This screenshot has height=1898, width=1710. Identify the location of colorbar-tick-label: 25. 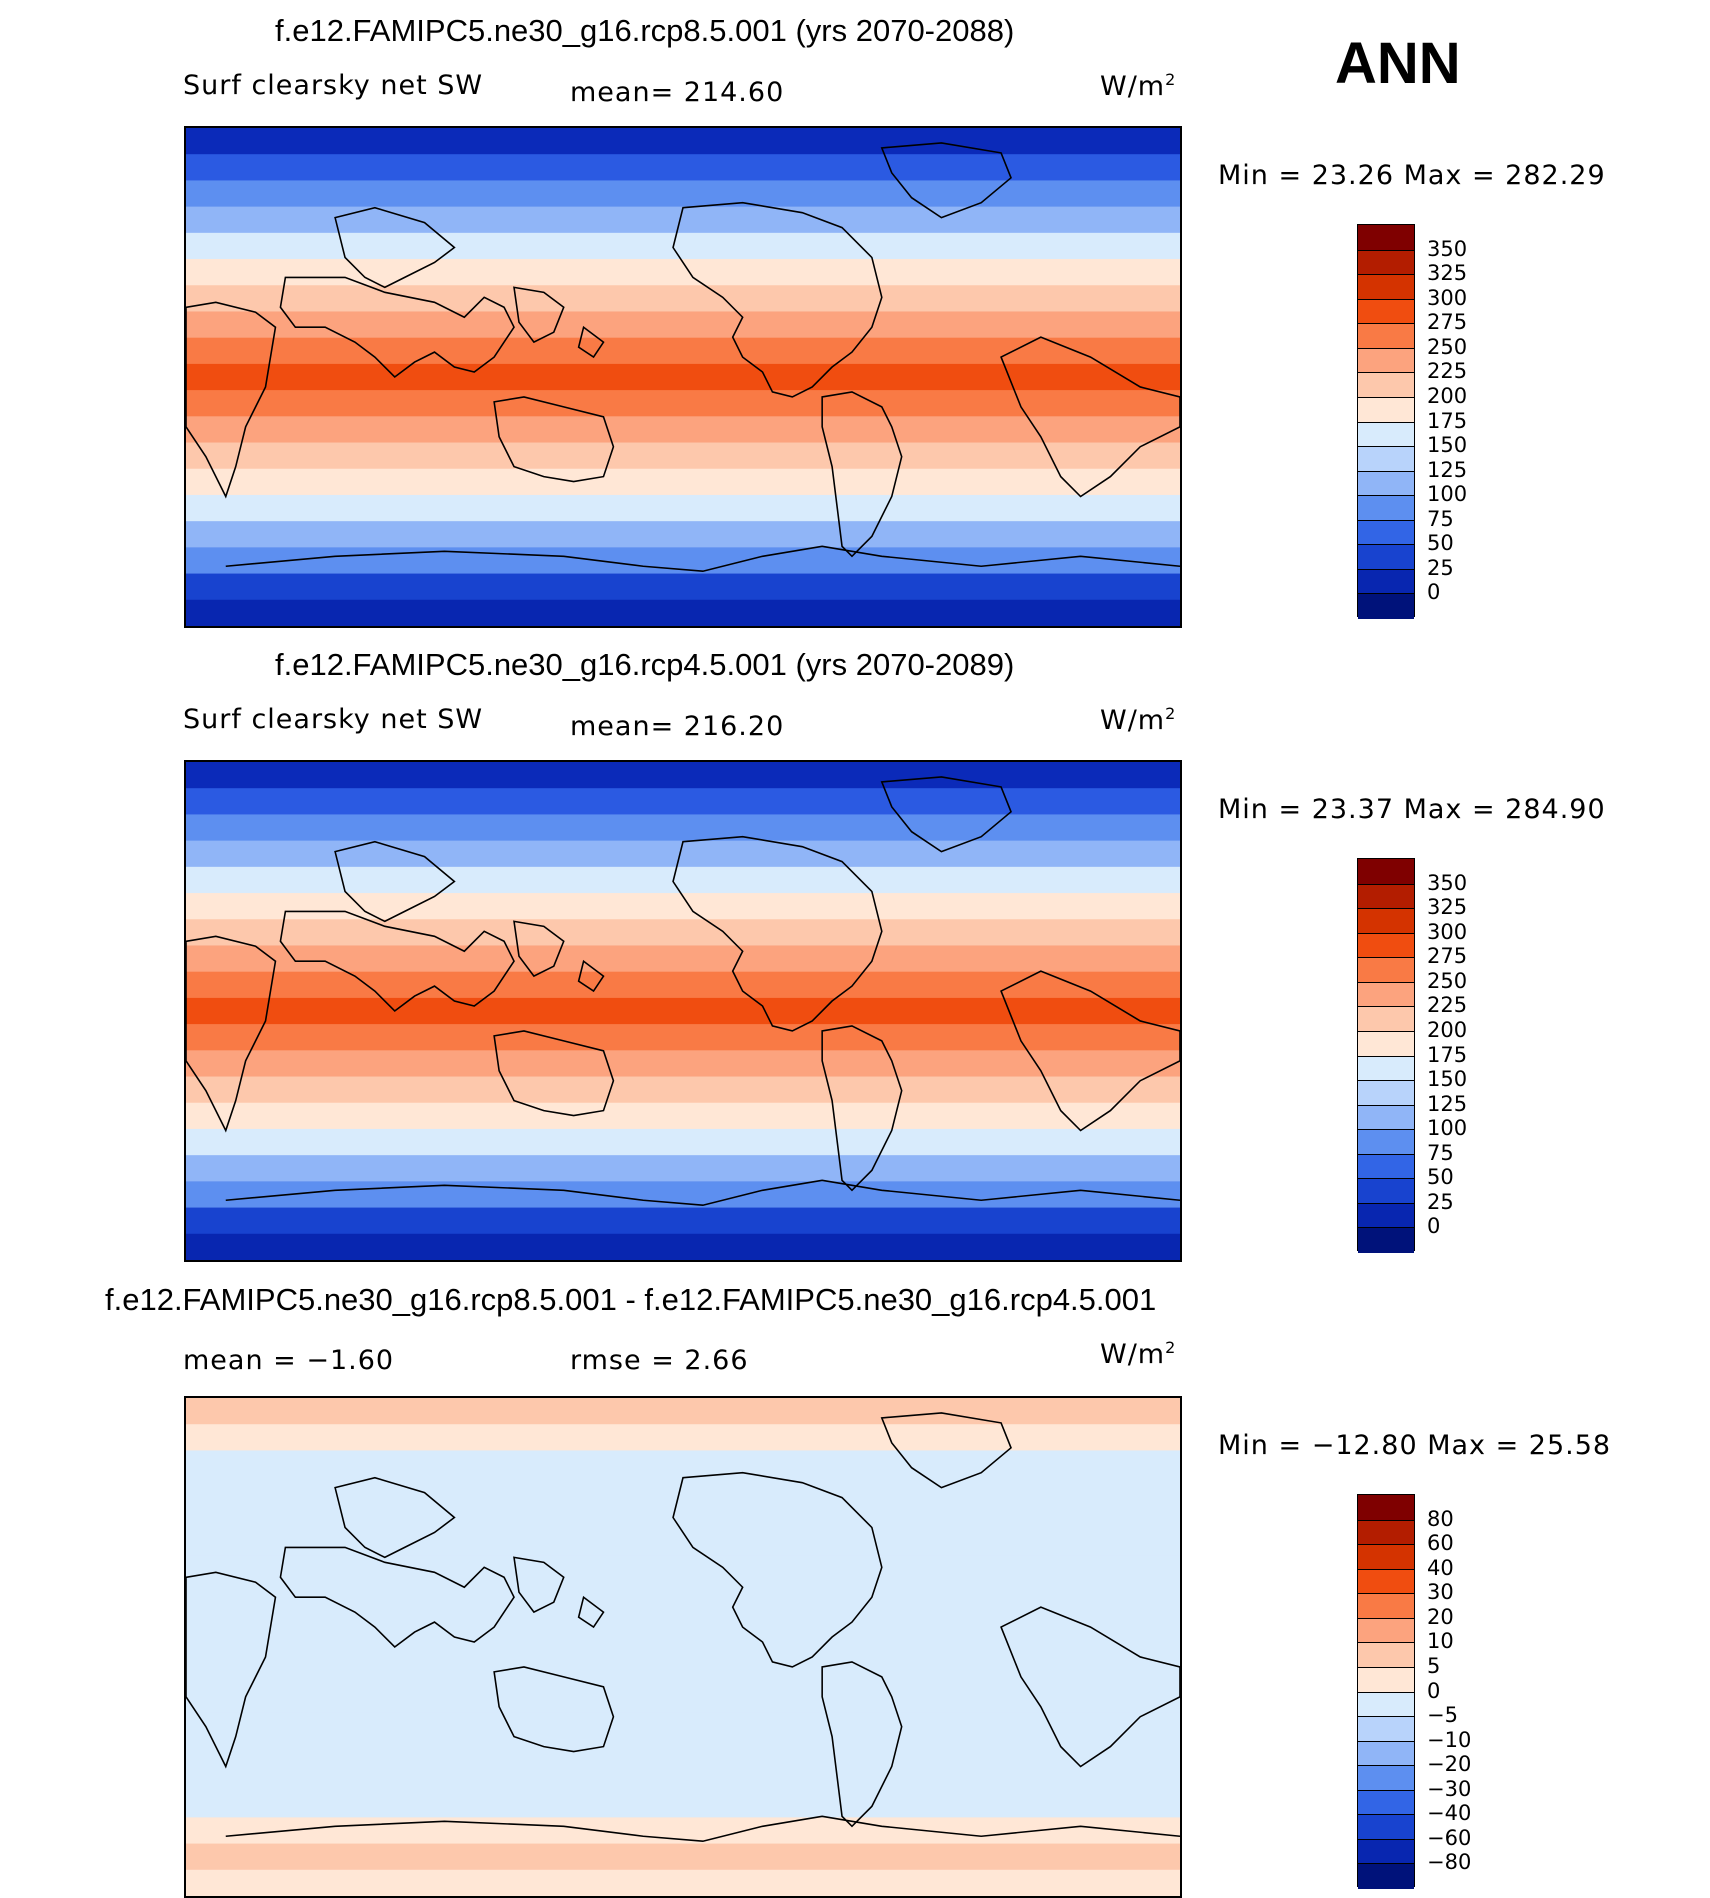
(1440, 567).